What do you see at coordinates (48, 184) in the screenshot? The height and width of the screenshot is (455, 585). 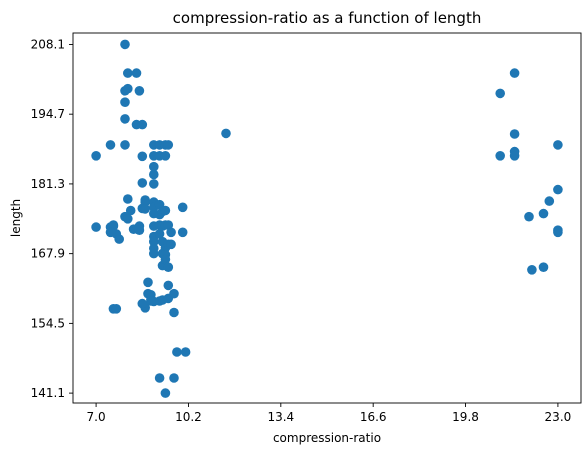 I see `y-tick-label: 181.3` at bounding box center [48, 184].